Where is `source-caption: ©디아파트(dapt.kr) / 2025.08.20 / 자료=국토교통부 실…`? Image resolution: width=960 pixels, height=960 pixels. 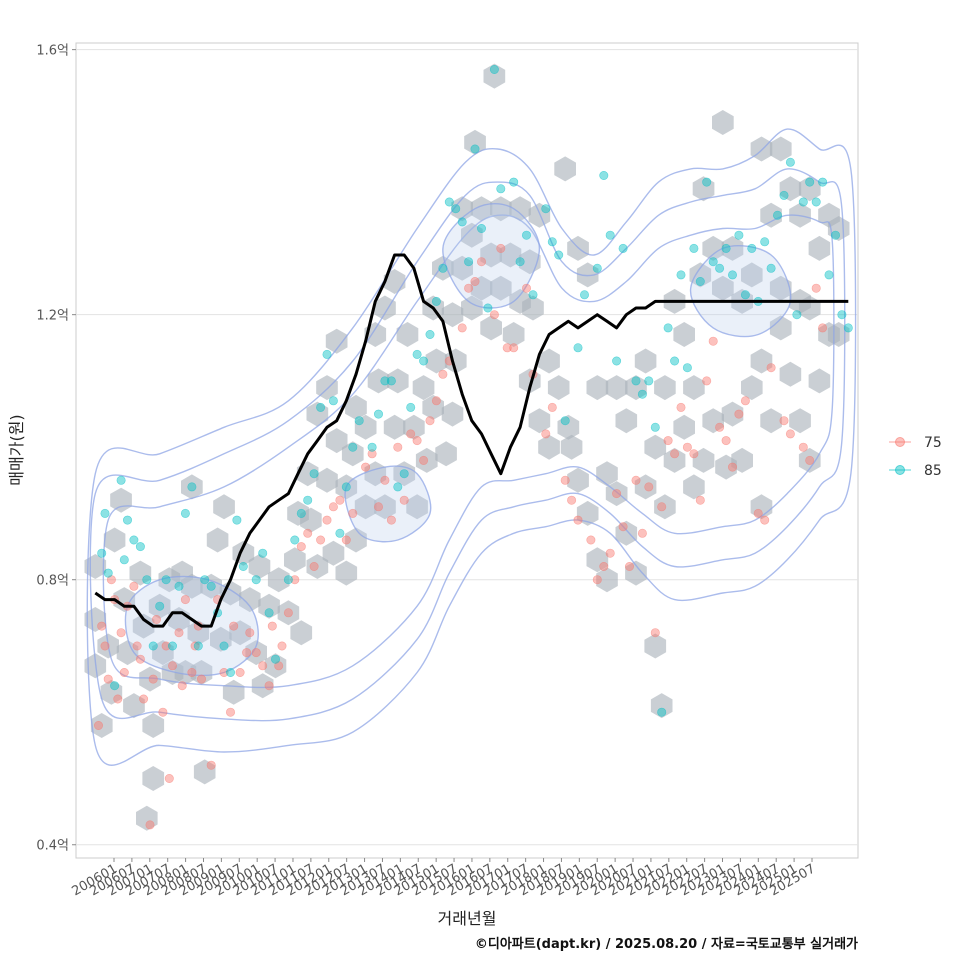
source-caption: ©디아파트(dapt.kr) / 2025.08.20 / 자료=국토교통부 실… is located at coordinates (666, 944).